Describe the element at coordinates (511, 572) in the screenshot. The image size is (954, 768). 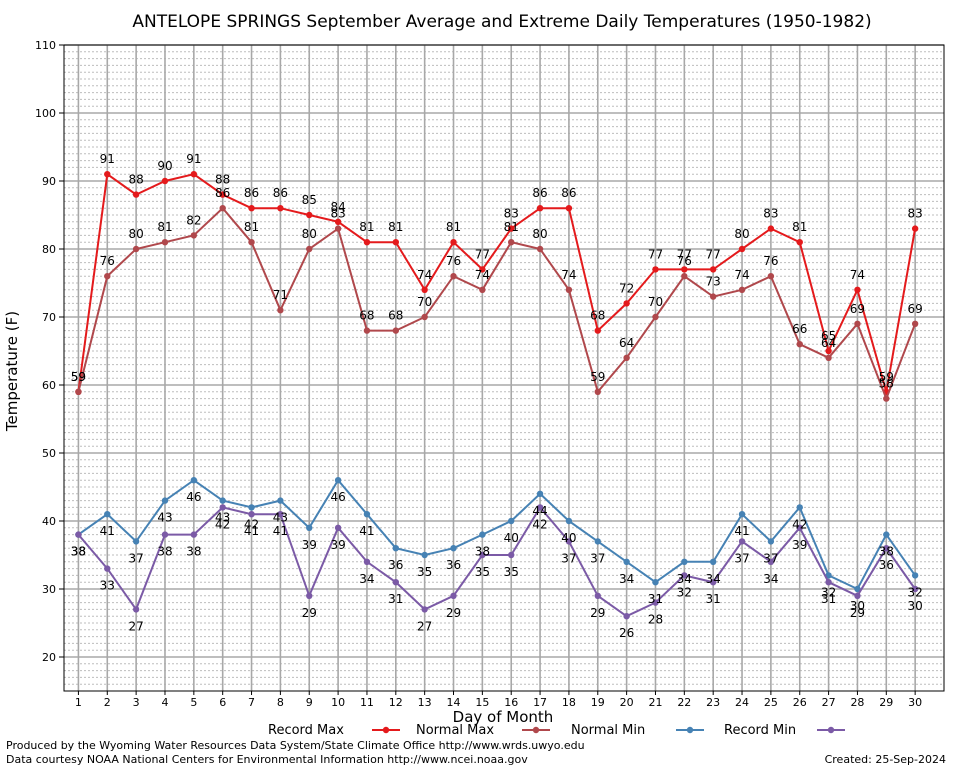
I see `record-min-data-label: 35` at that location.